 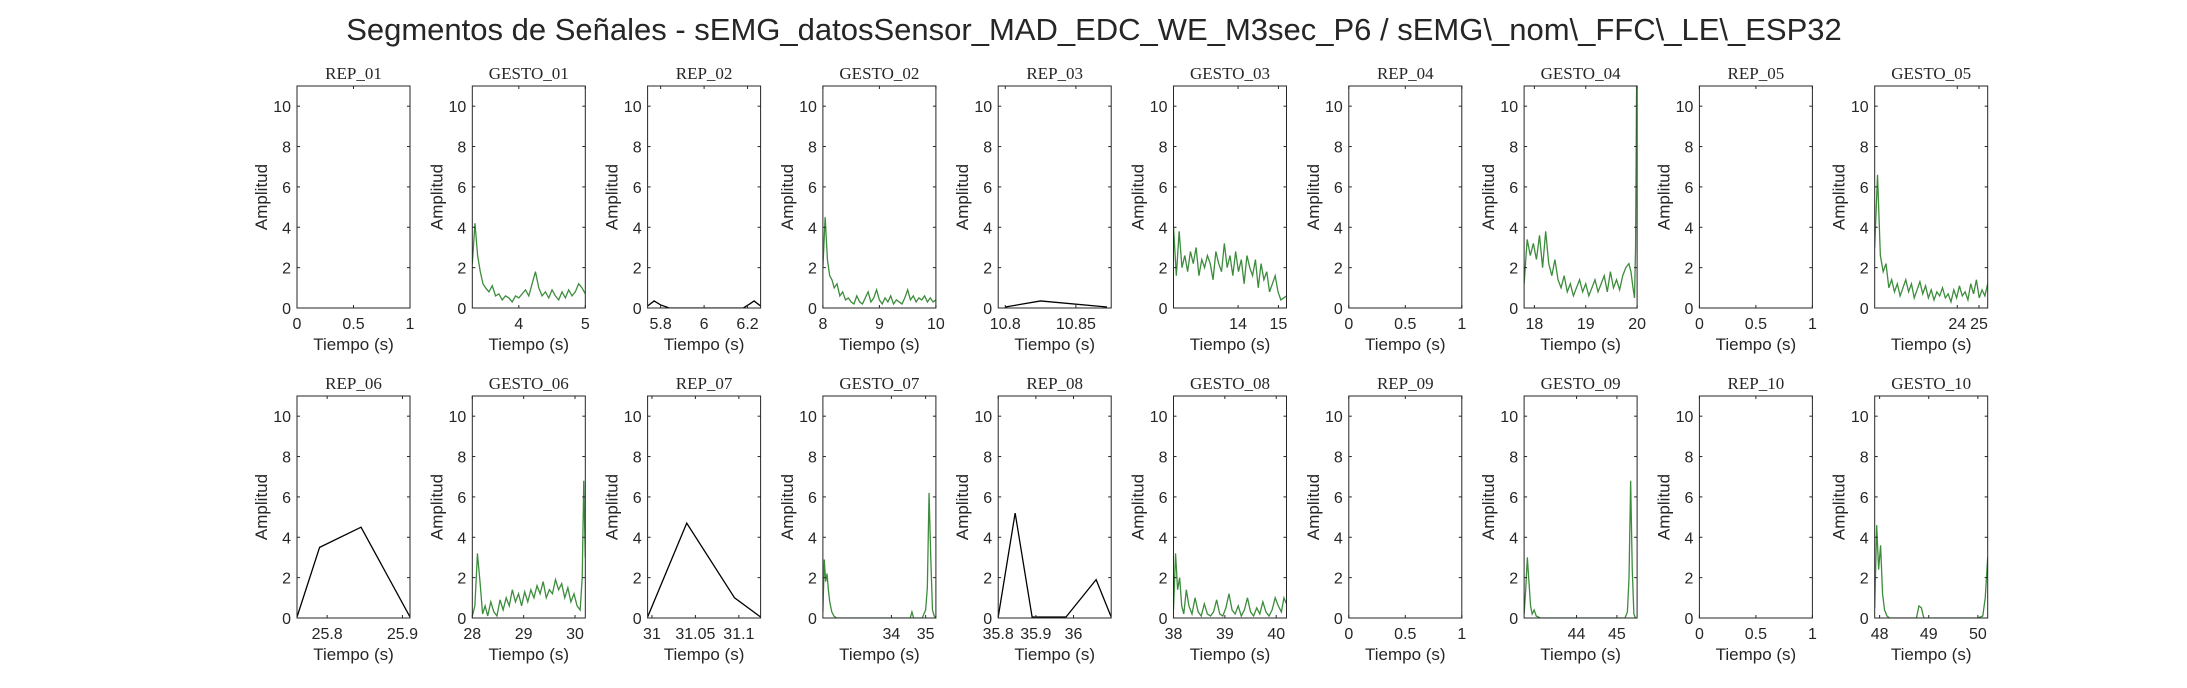 I want to click on subplot-title: REP_04, so click(x=1405, y=73).